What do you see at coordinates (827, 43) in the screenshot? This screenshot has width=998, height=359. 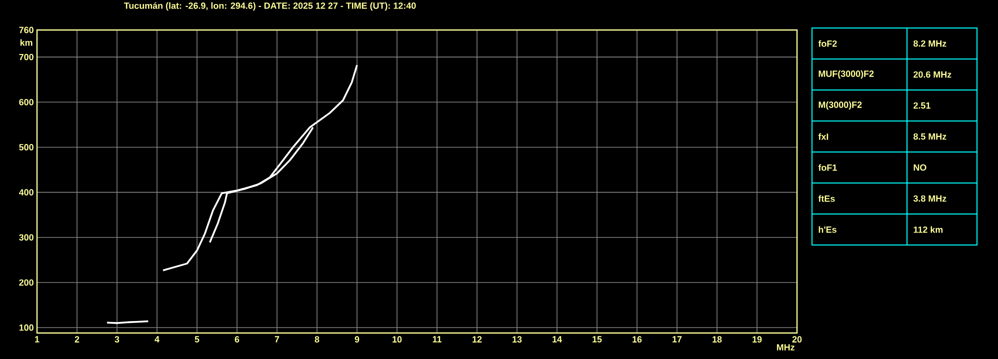 I see `category-label: foF2` at bounding box center [827, 43].